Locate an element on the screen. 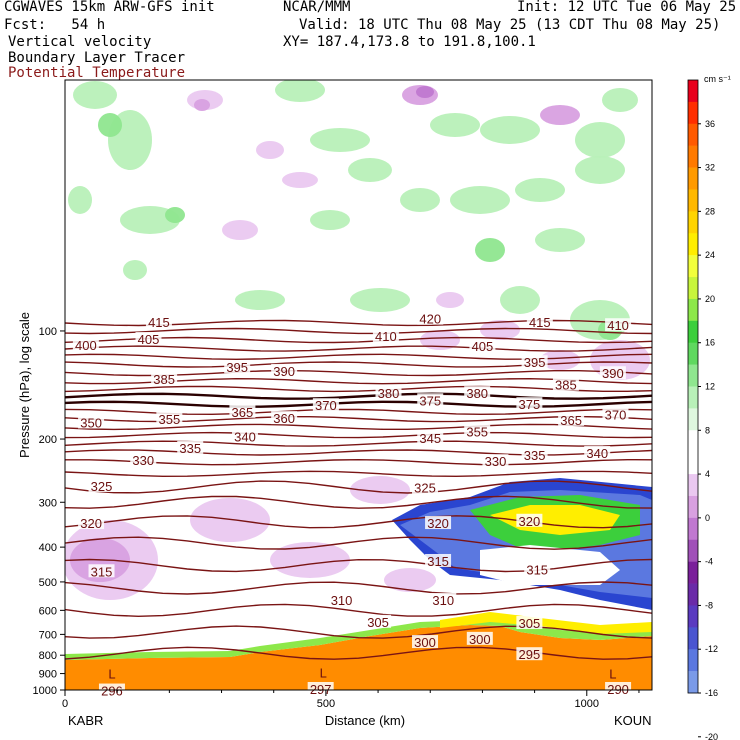 The height and width of the screenshot is (740, 740). theta-label: 295 is located at coordinates (530, 654).